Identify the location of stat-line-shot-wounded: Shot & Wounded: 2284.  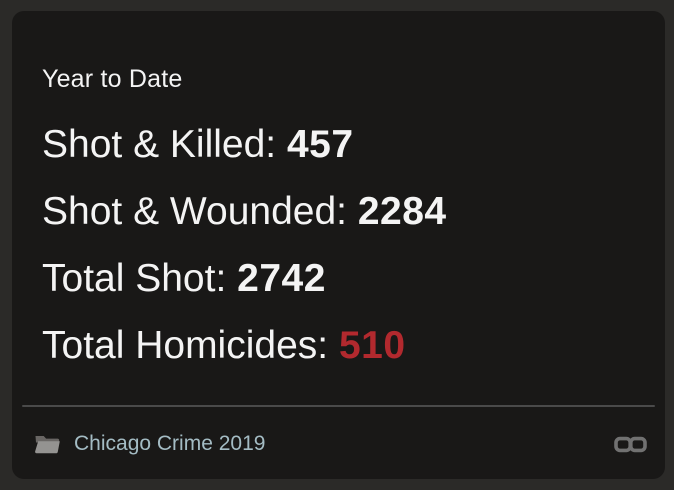
(338, 211).